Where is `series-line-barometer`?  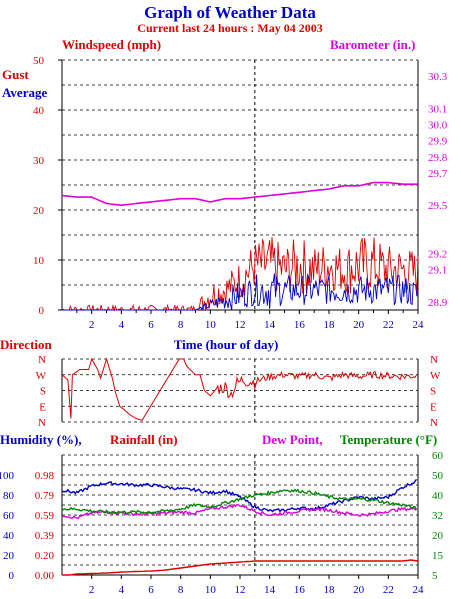 series-line-barometer is located at coordinates (239, 194).